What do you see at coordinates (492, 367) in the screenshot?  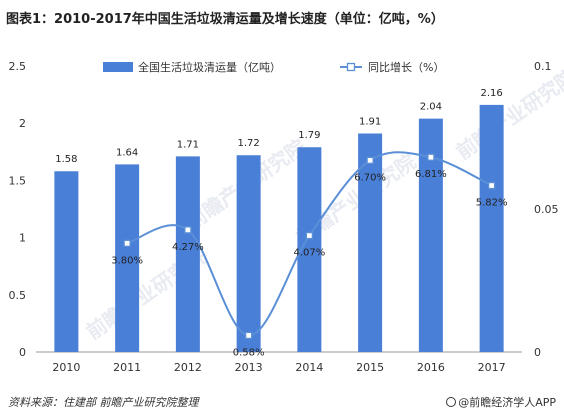 I see `x-tick-label: 2017` at bounding box center [492, 367].